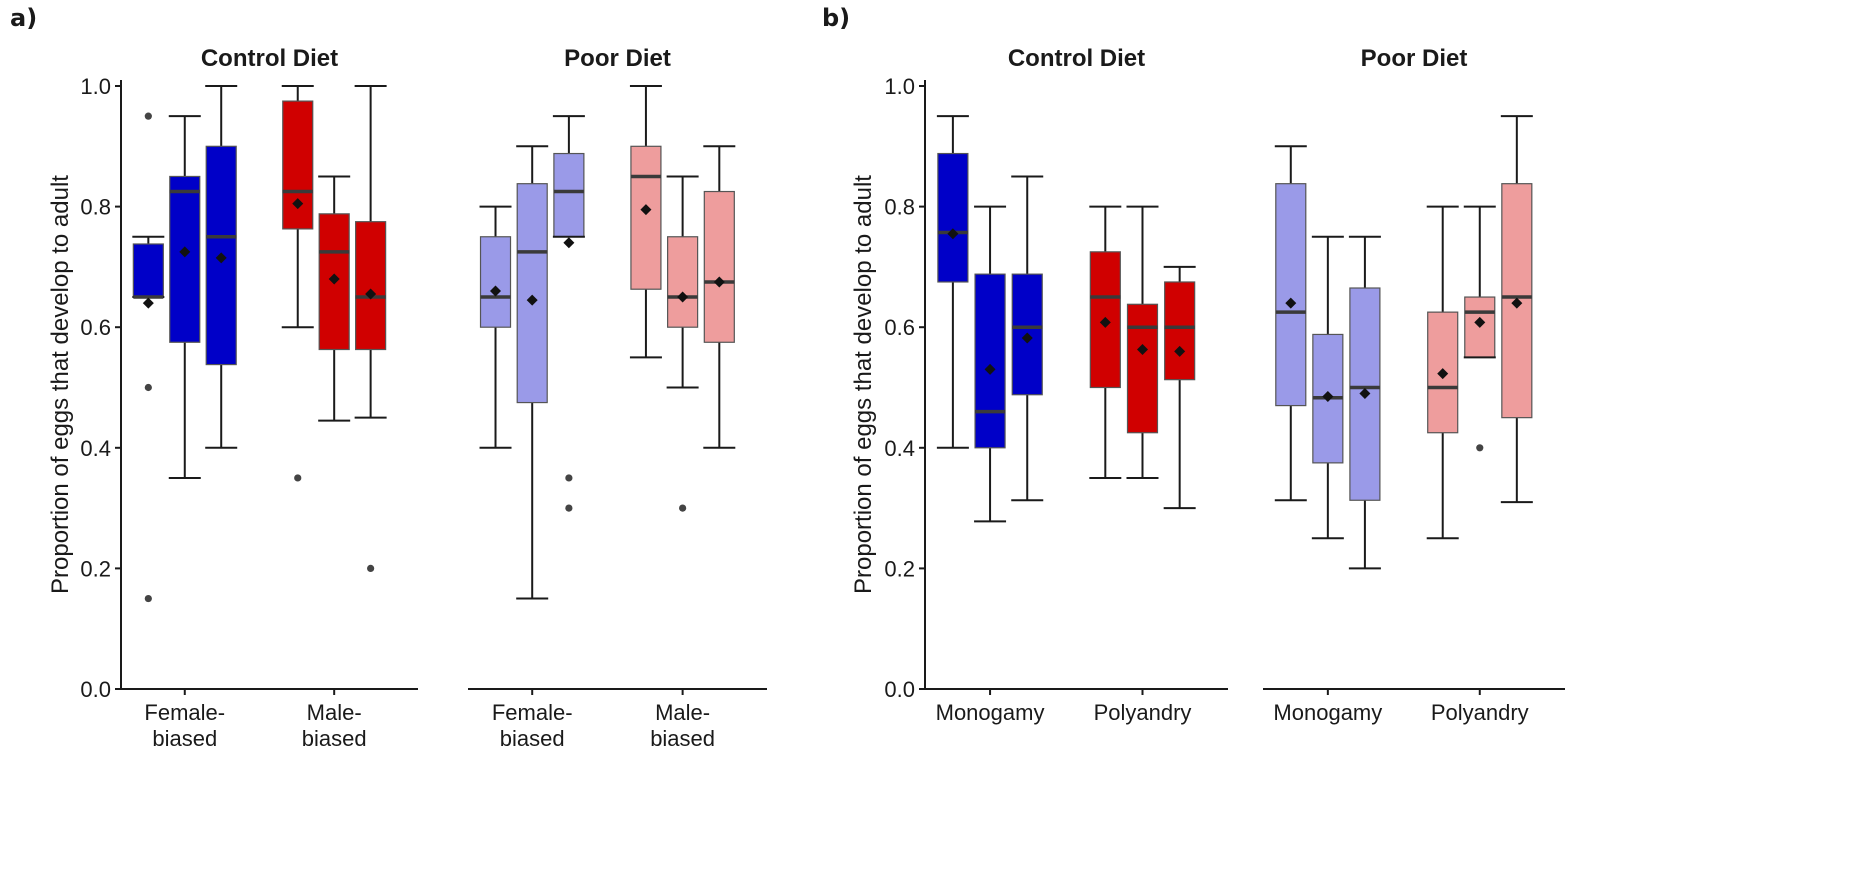  I want to click on panel-label: b), so click(836, 18).